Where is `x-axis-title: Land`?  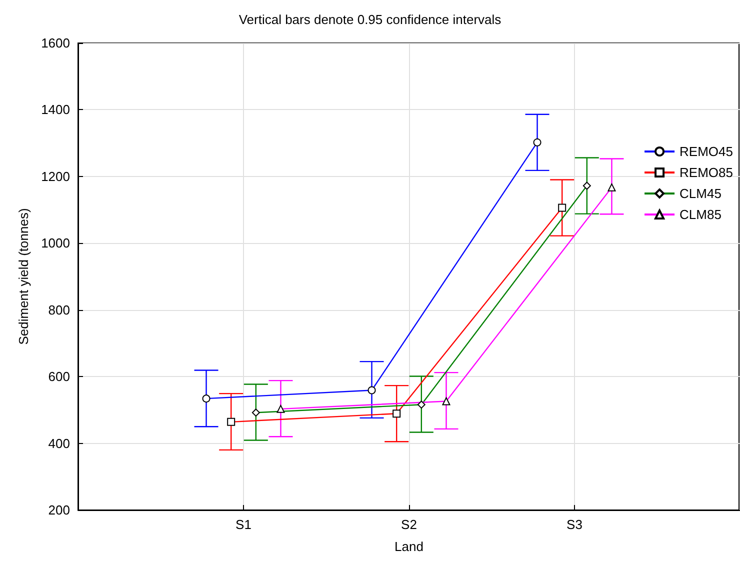 x-axis-title: Land is located at coordinates (409, 546).